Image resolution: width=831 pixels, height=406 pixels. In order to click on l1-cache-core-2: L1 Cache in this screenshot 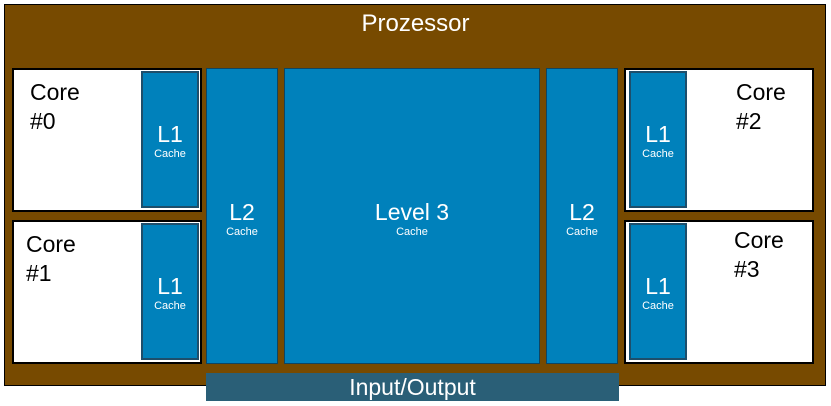, I will do `click(658, 139)`.